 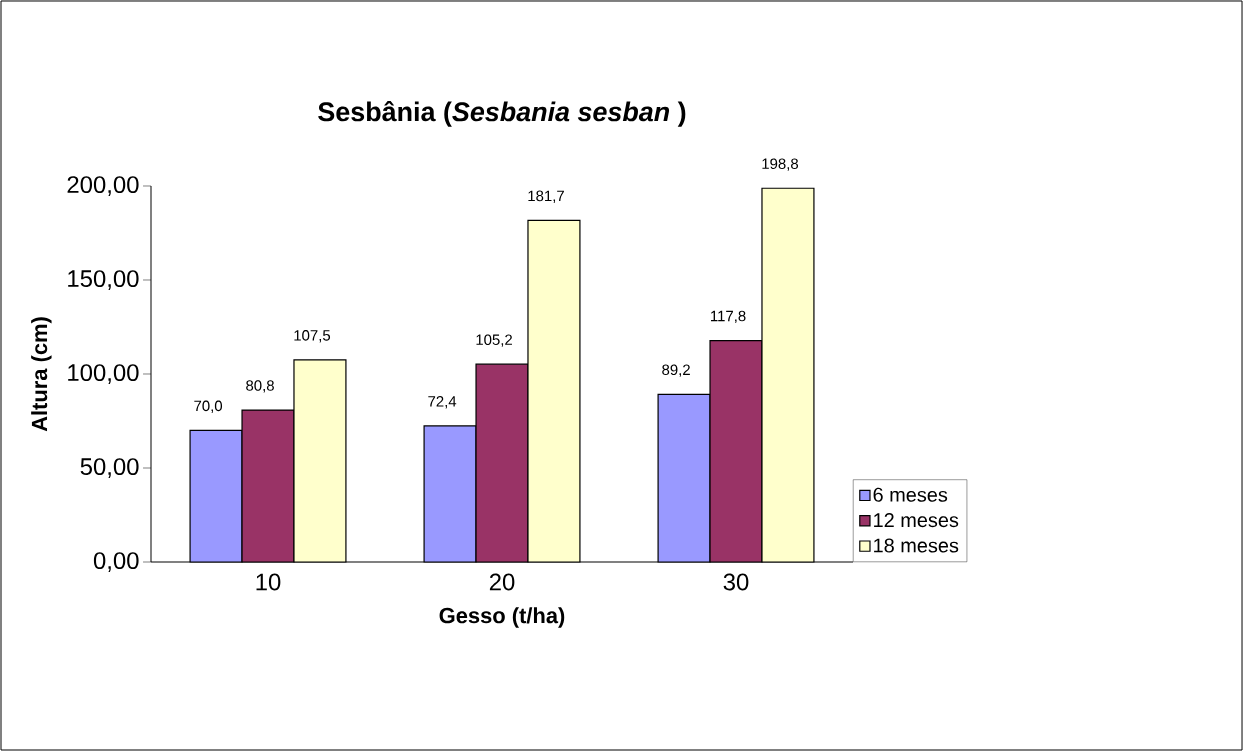 I want to click on data-label: 198,8, so click(x=780, y=164).